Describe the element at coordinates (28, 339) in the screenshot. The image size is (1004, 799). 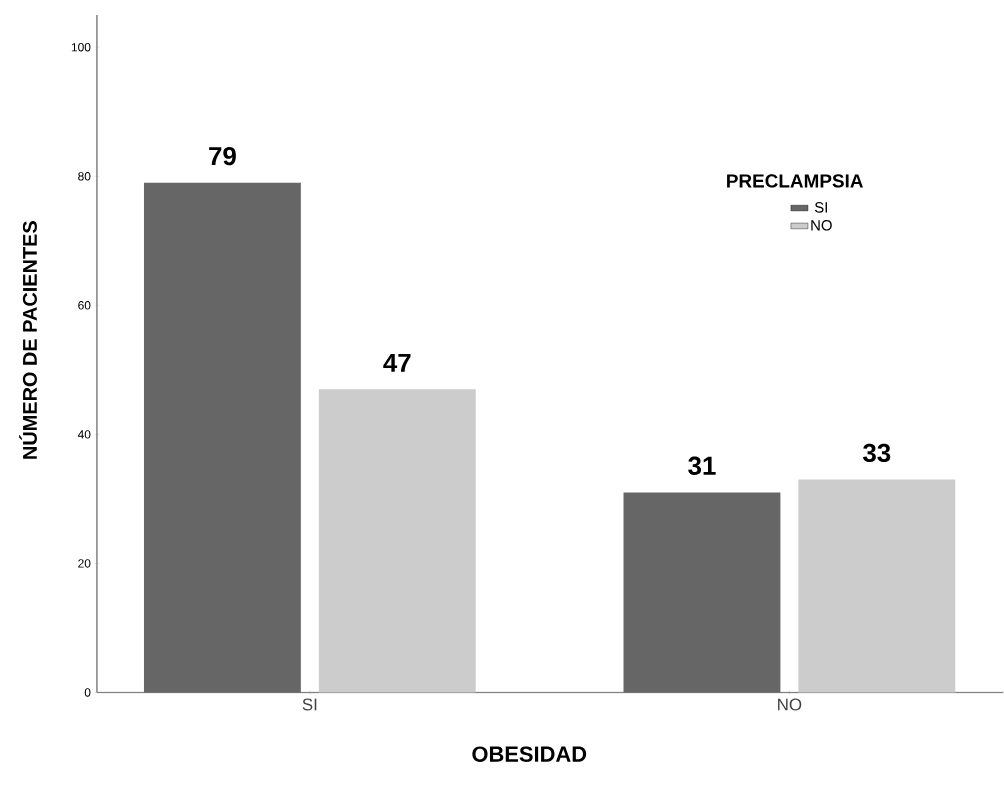
I see `y-axis-title: NÚMERO DE PACIENTES` at that location.